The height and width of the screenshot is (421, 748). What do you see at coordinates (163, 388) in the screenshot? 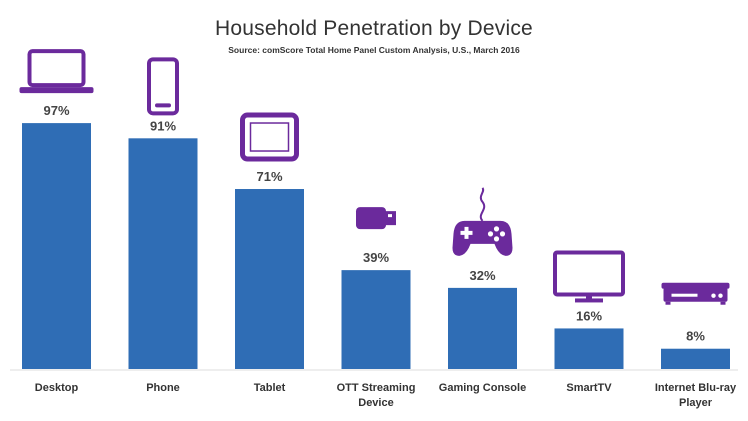
I see `category-label: Phone` at bounding box center [163, 388].